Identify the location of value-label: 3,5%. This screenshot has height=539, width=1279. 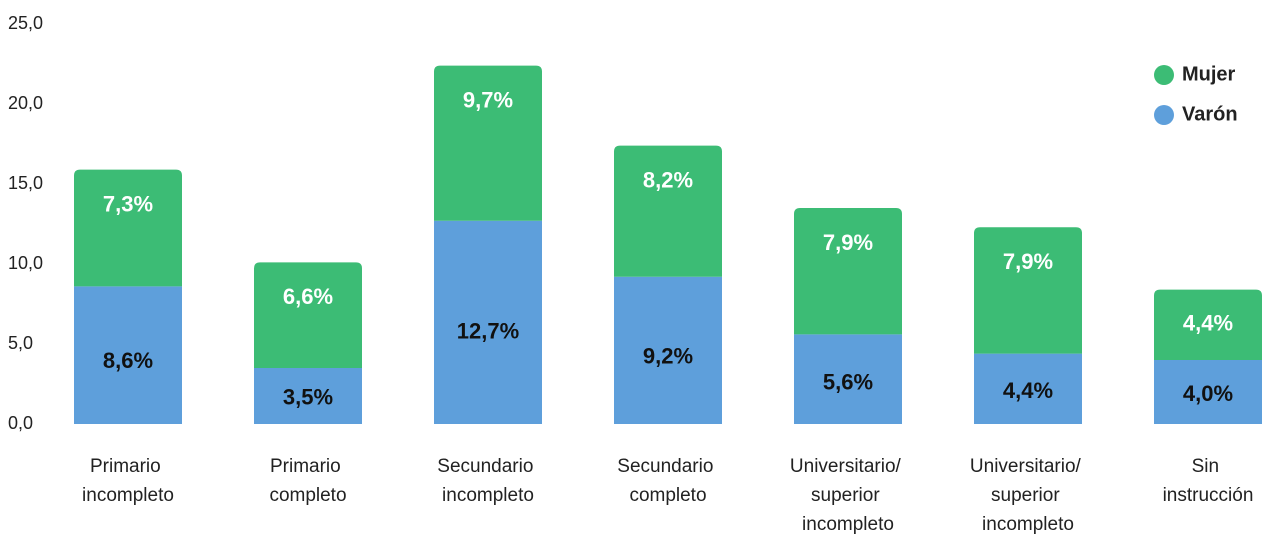
(308, 397).